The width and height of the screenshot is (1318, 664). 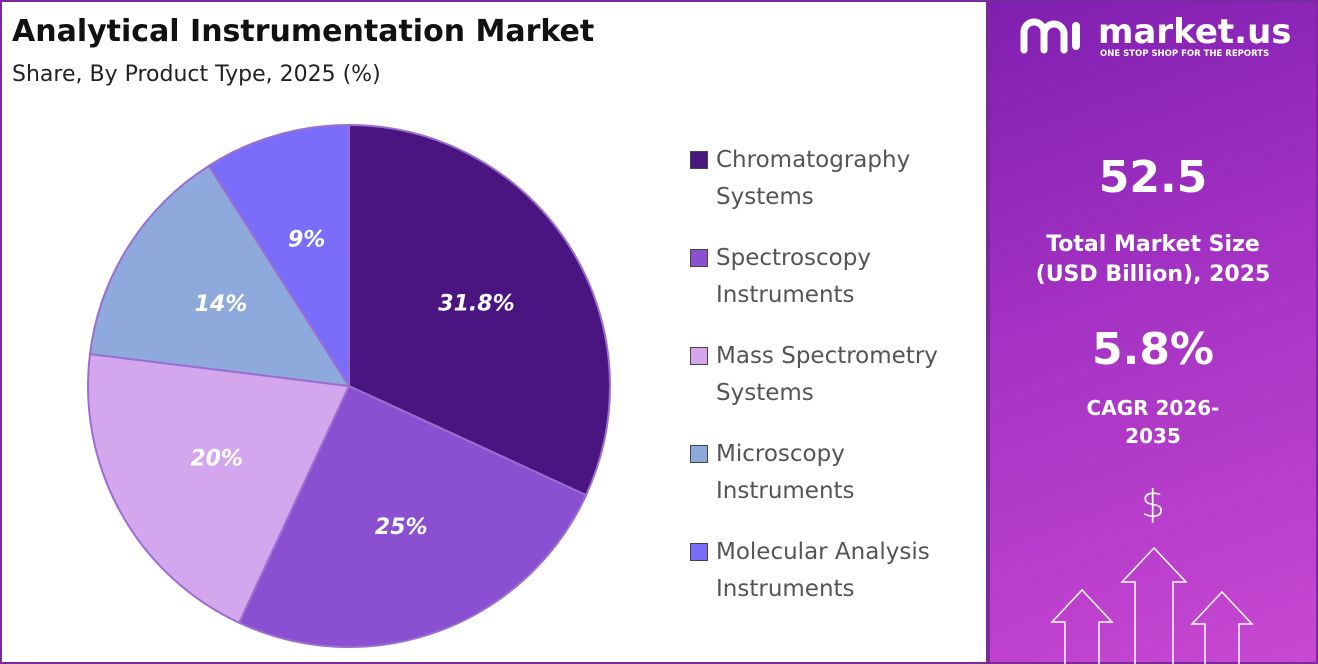 I want to click on chart-subtitle: Share, By Product Type, 2025 (%), so click(x=196, y=74).